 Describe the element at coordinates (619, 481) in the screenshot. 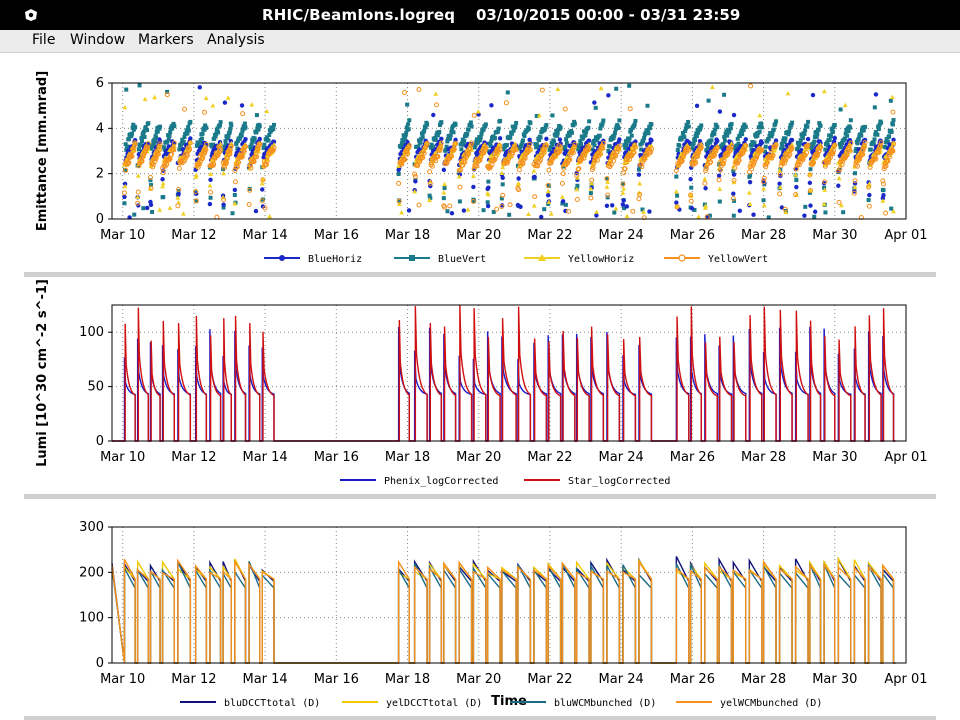

I see `legend-label: Star_logCorrected` at that location.